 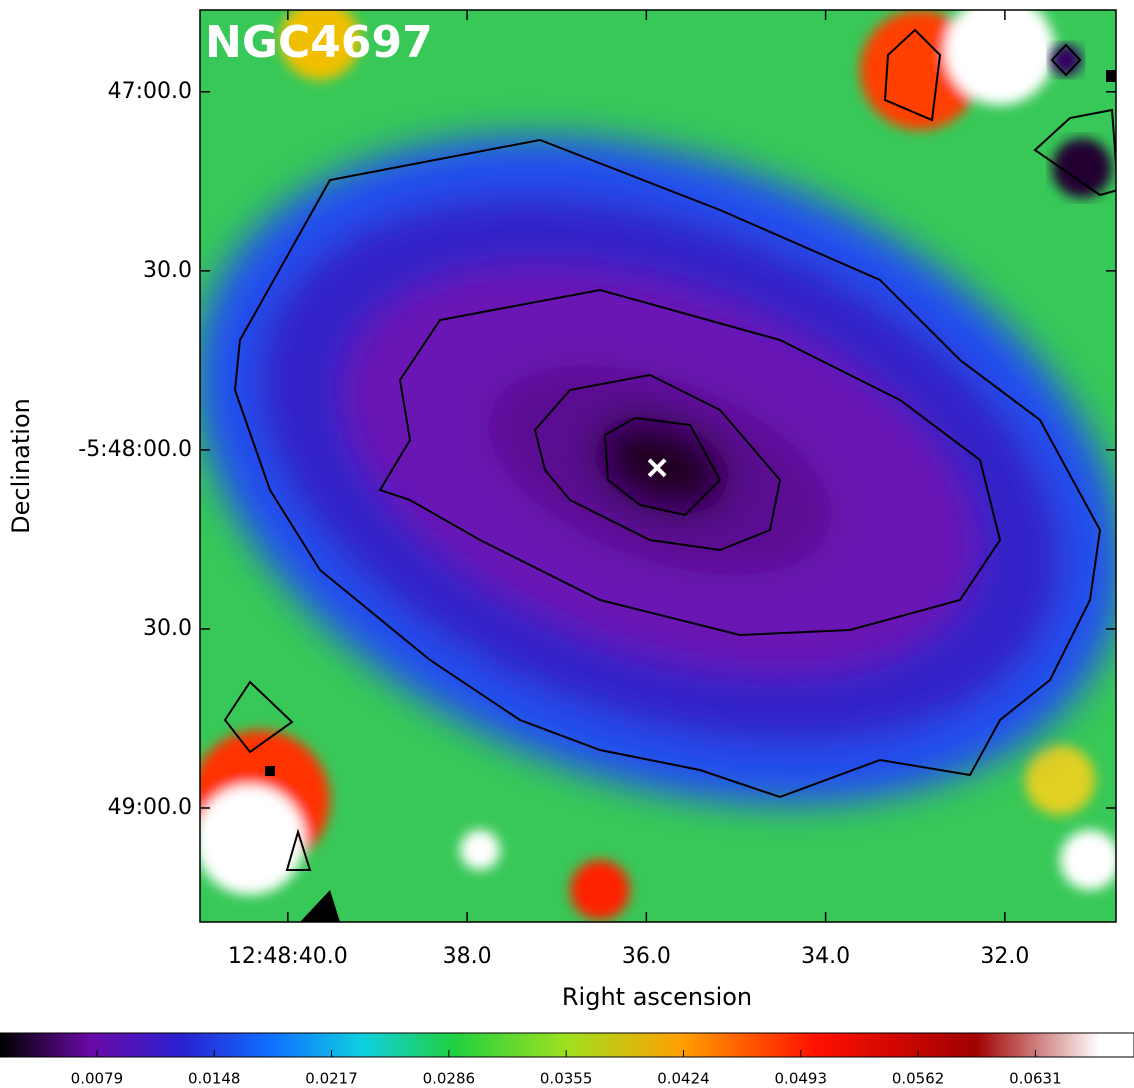 I want to click on colorbar, so click(x=567, y=1045).